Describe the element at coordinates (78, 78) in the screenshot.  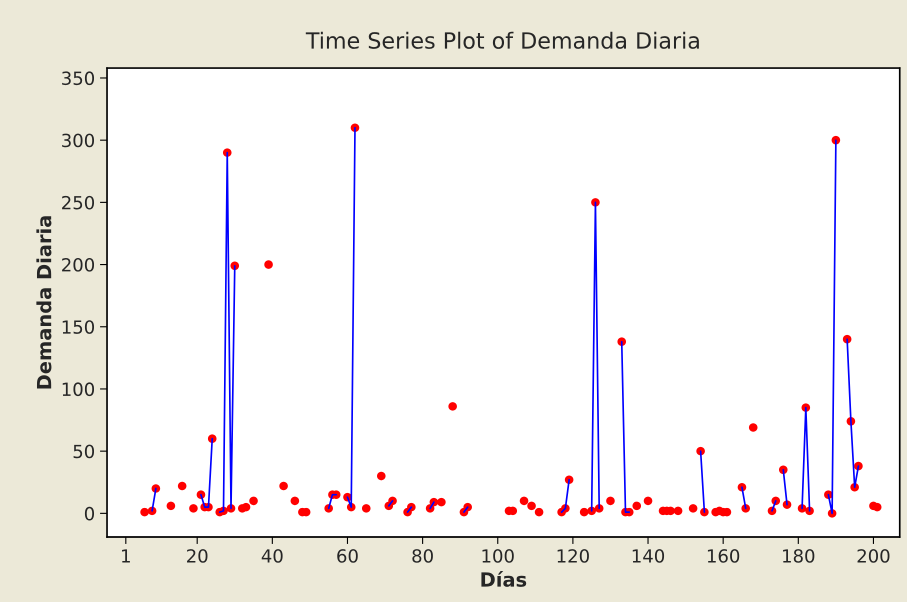
I see `y-tick-label: 350` at that location.